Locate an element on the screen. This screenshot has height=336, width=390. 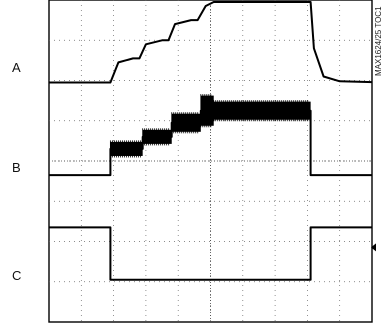
channel-label-c: C is located at coordinates (17, 275).